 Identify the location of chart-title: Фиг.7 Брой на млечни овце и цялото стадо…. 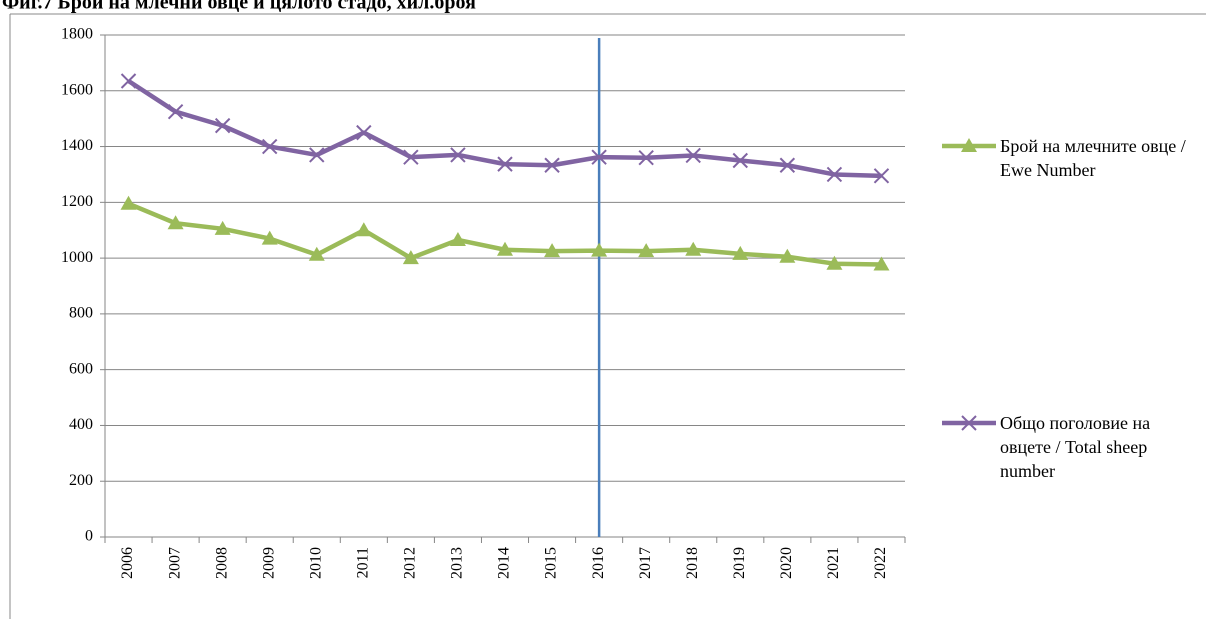
(239, 7).